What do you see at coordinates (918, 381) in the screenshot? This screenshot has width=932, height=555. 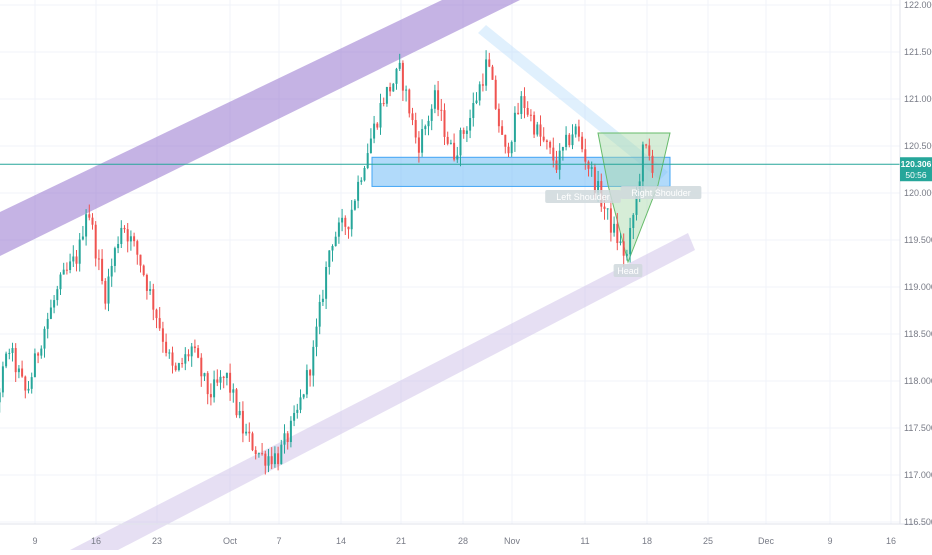 I see `y-tick-label: 118.000` at bounding box center [918, 381].